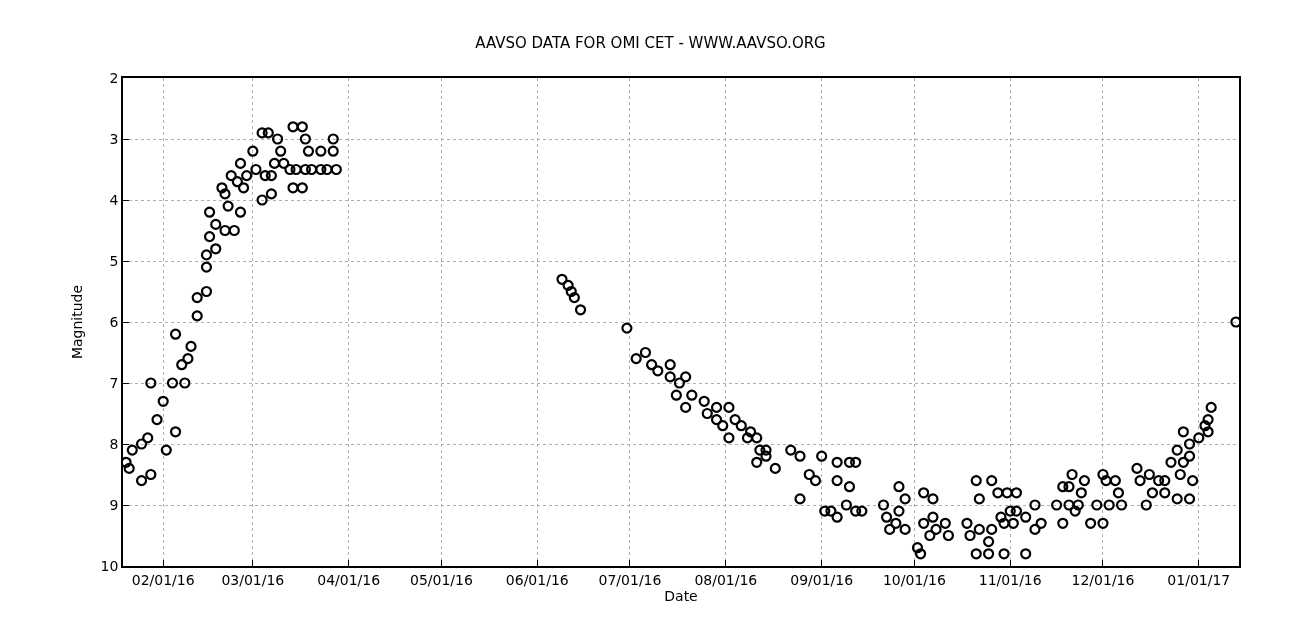 The height and width of the screenshot is (628, 1301). What do you see at coordinates (163, 579) in the screenshot?
I see `x-tick-label: 02/01/16` at bounding box center [163, 579].